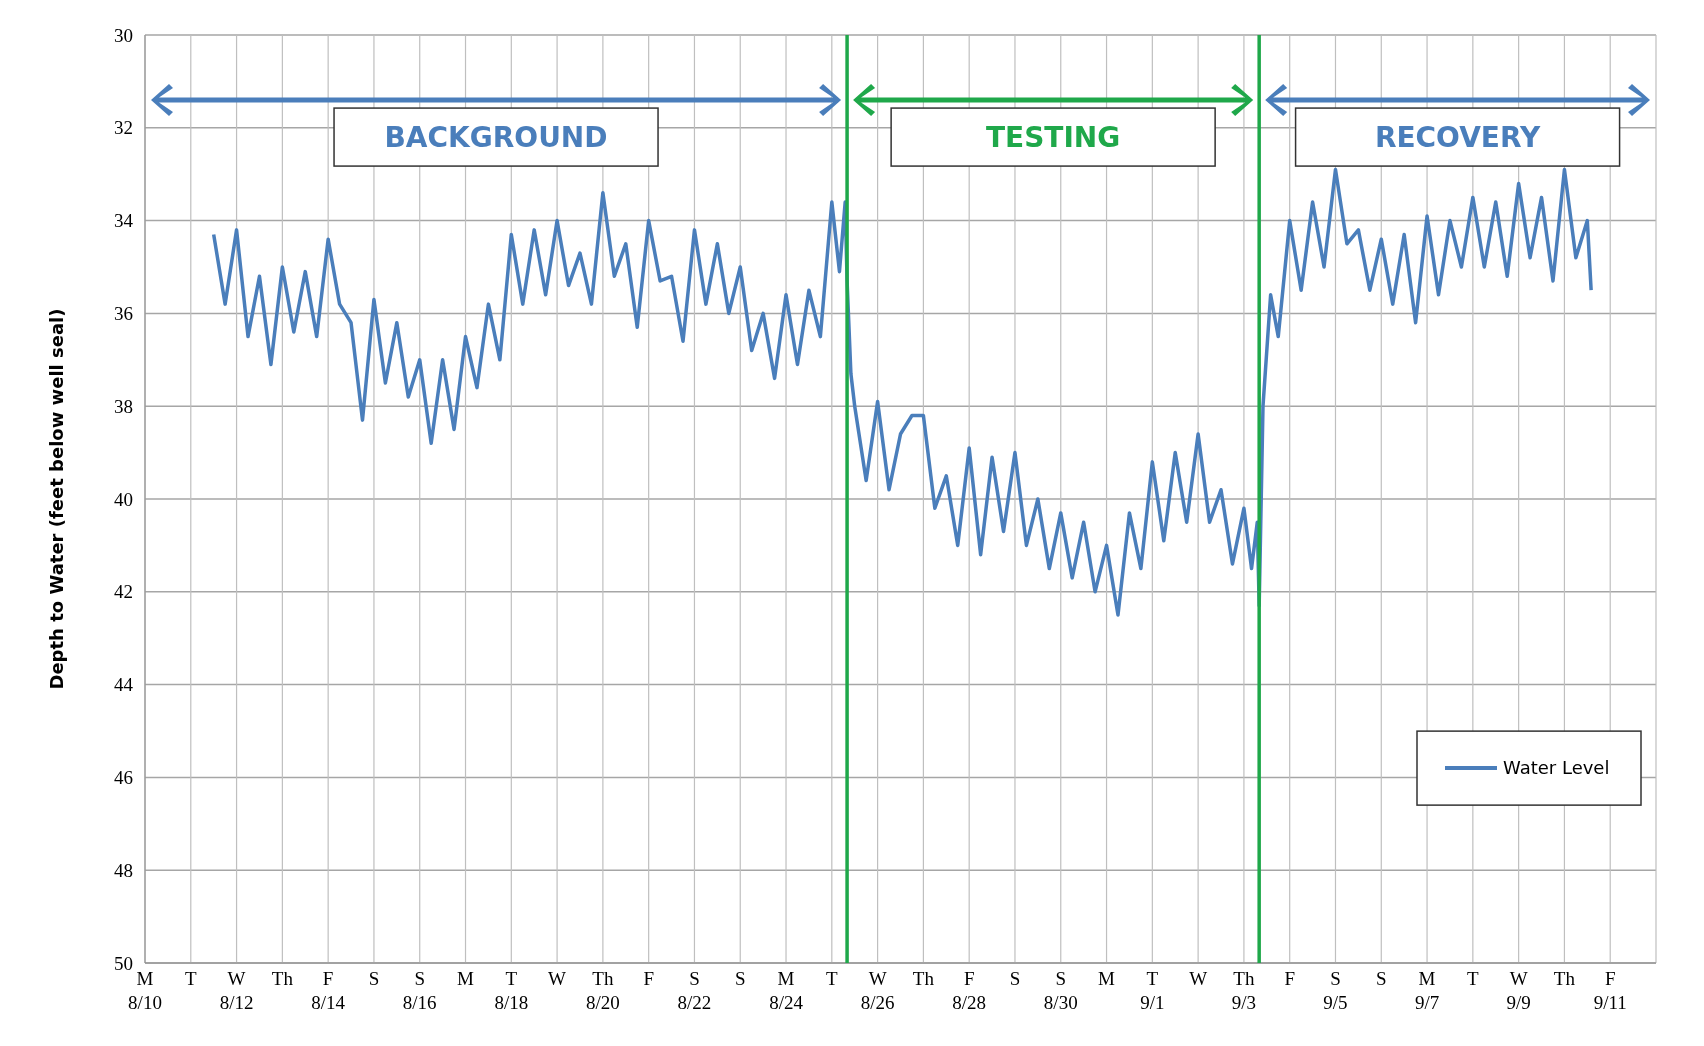 The image size is (1704, 1046). Describe the element at coordinates (56, 499) in the screenshot. I see `y-axis-title: Depth to Water (feet below well seal)` at that location.